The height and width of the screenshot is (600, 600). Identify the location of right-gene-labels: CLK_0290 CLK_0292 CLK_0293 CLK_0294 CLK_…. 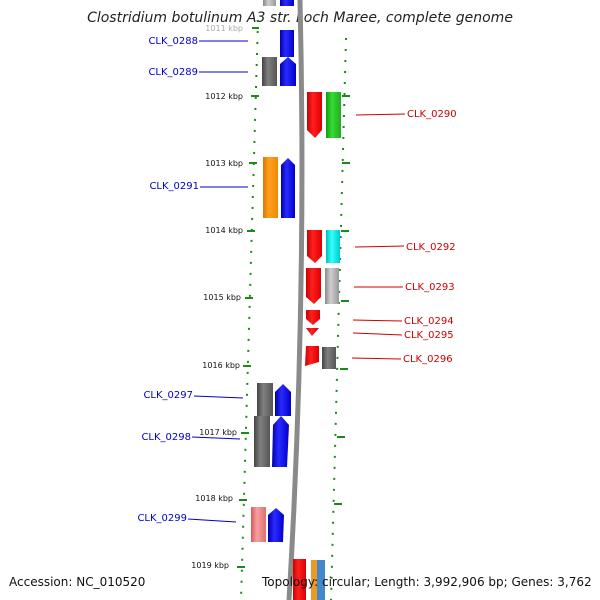
(404, 237).